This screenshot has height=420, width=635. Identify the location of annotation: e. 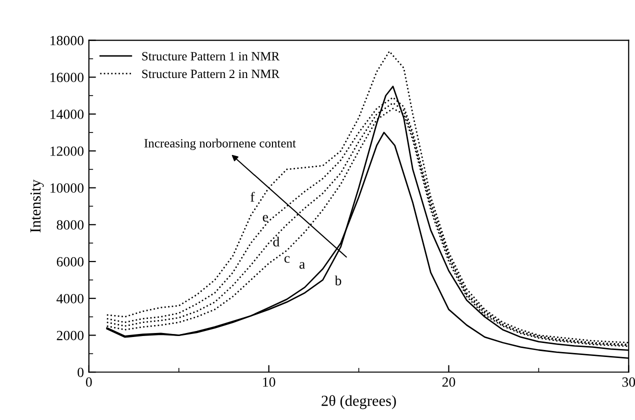
(265, 218).